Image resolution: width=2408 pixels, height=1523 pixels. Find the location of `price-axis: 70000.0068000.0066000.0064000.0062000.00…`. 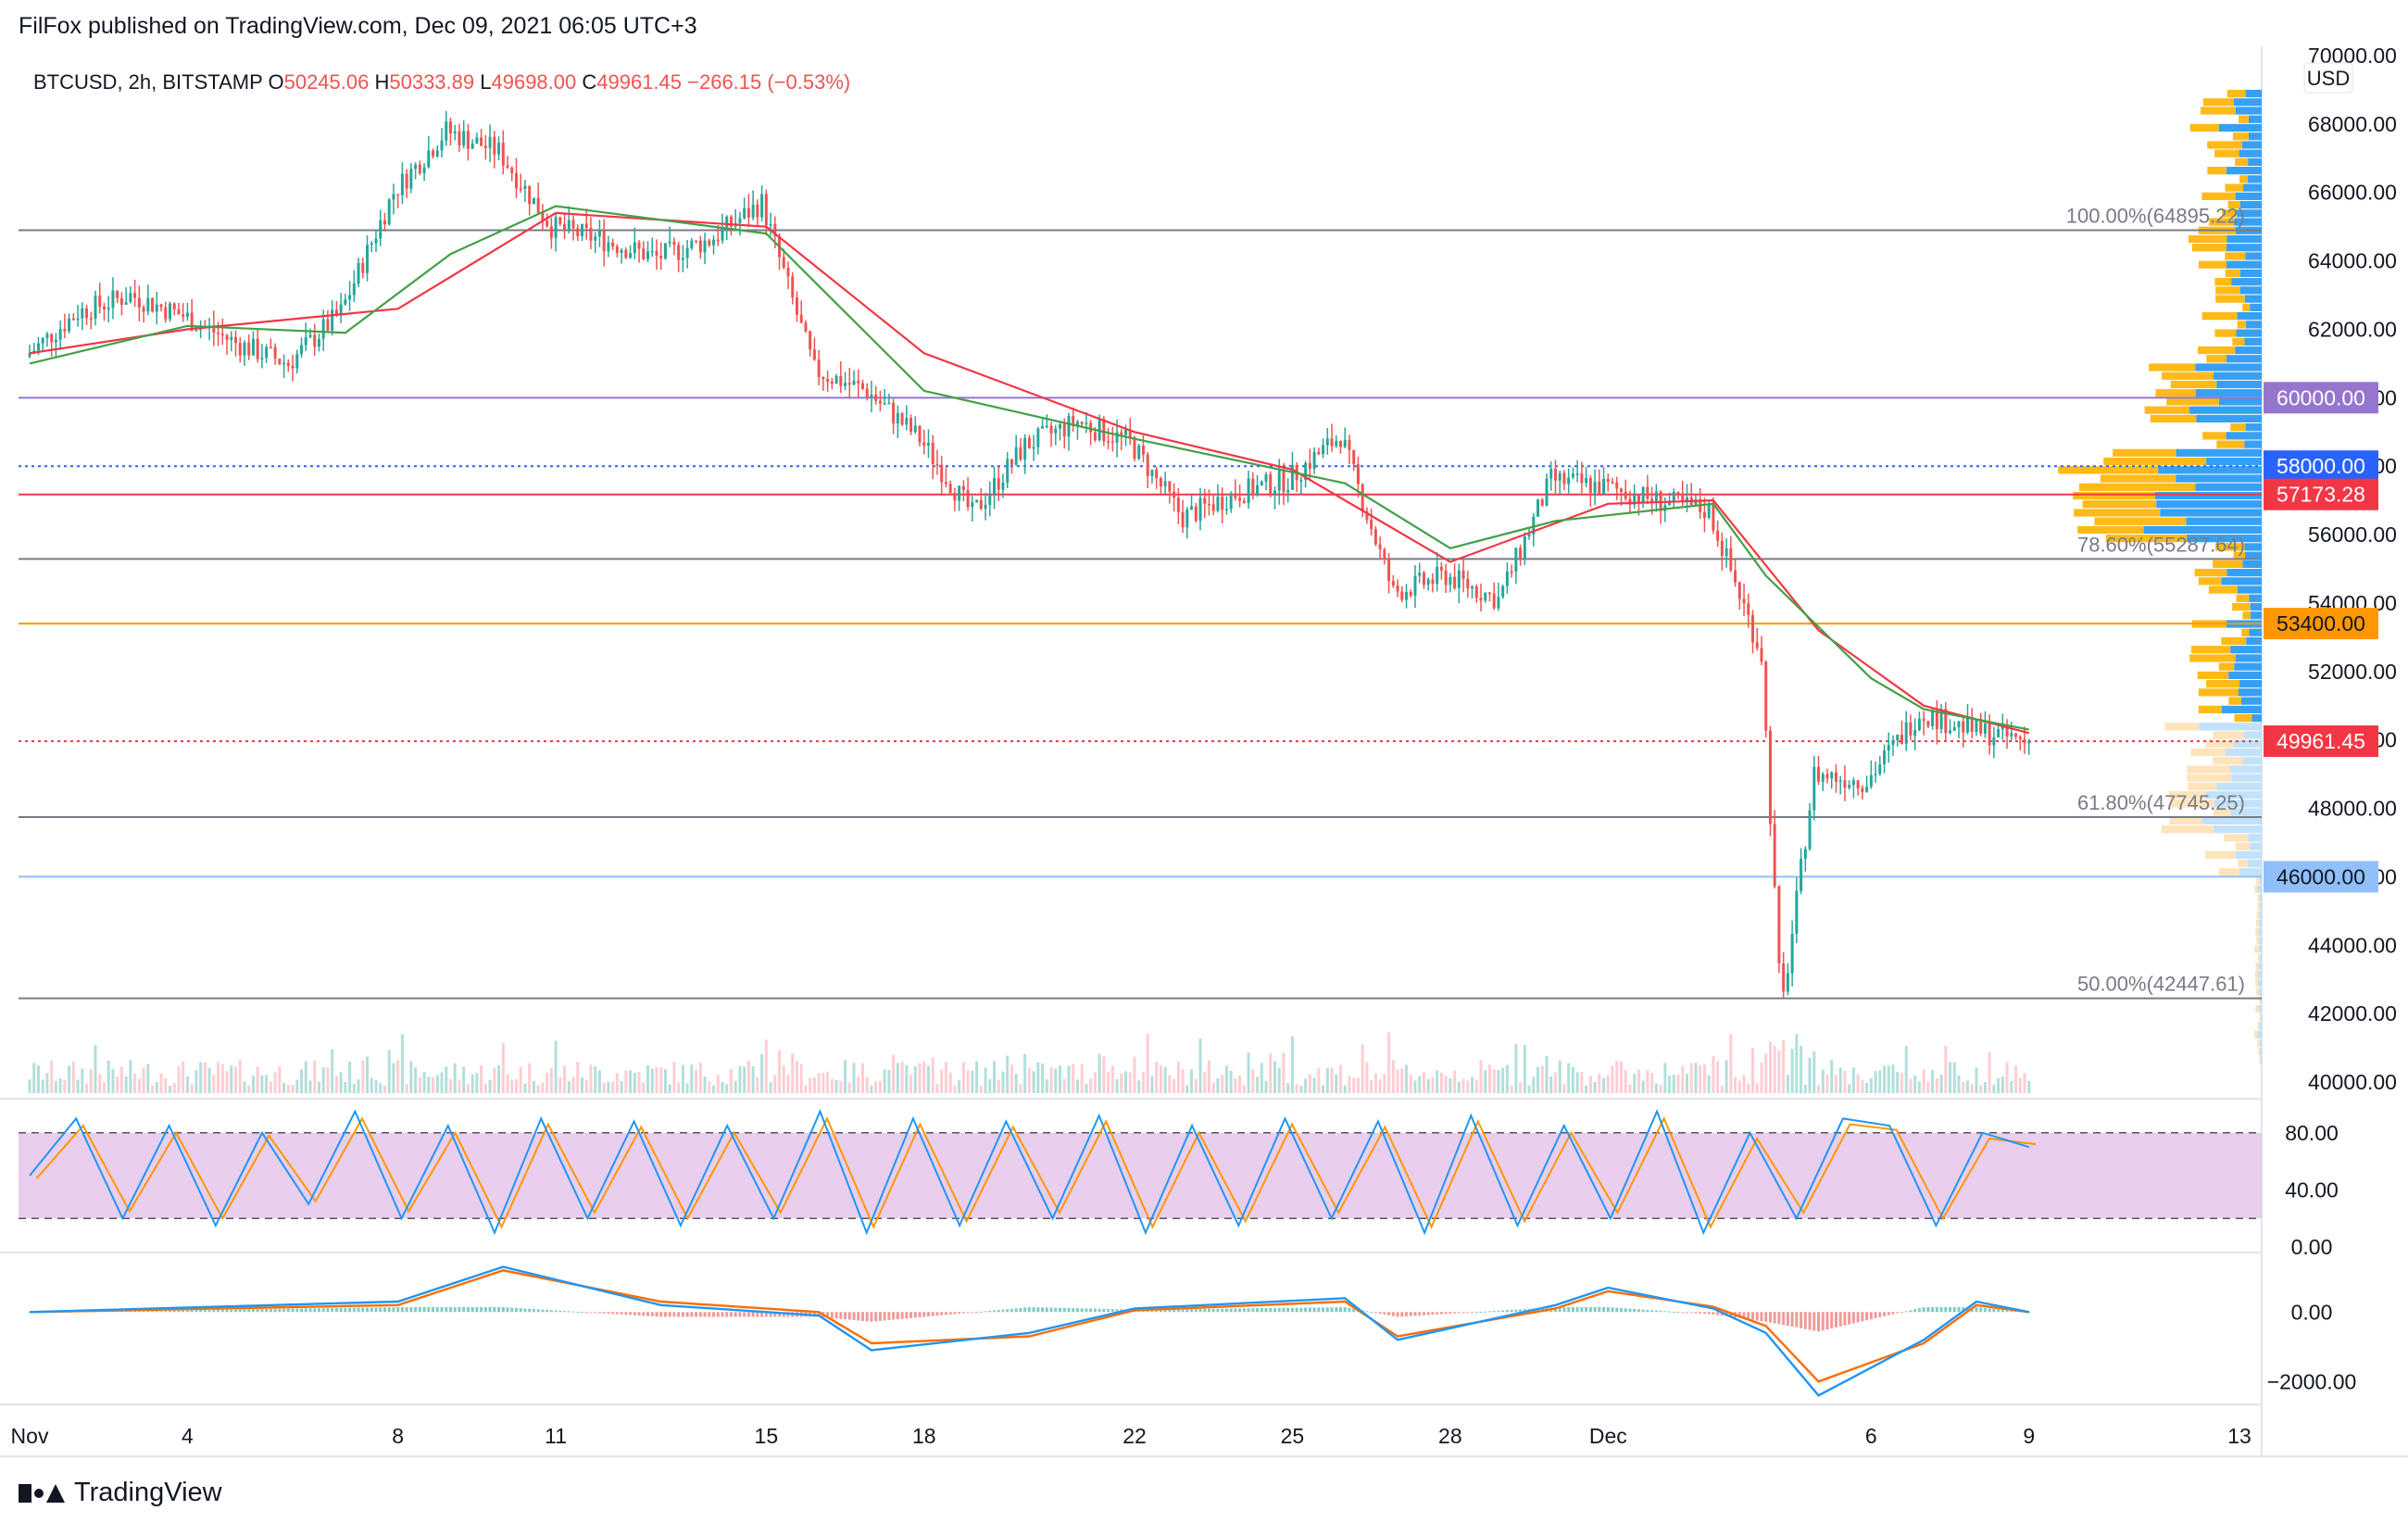

price-axis: 70000.0068000.0066000.0064000.0062000.00… is located at coordinates (2330, 718).